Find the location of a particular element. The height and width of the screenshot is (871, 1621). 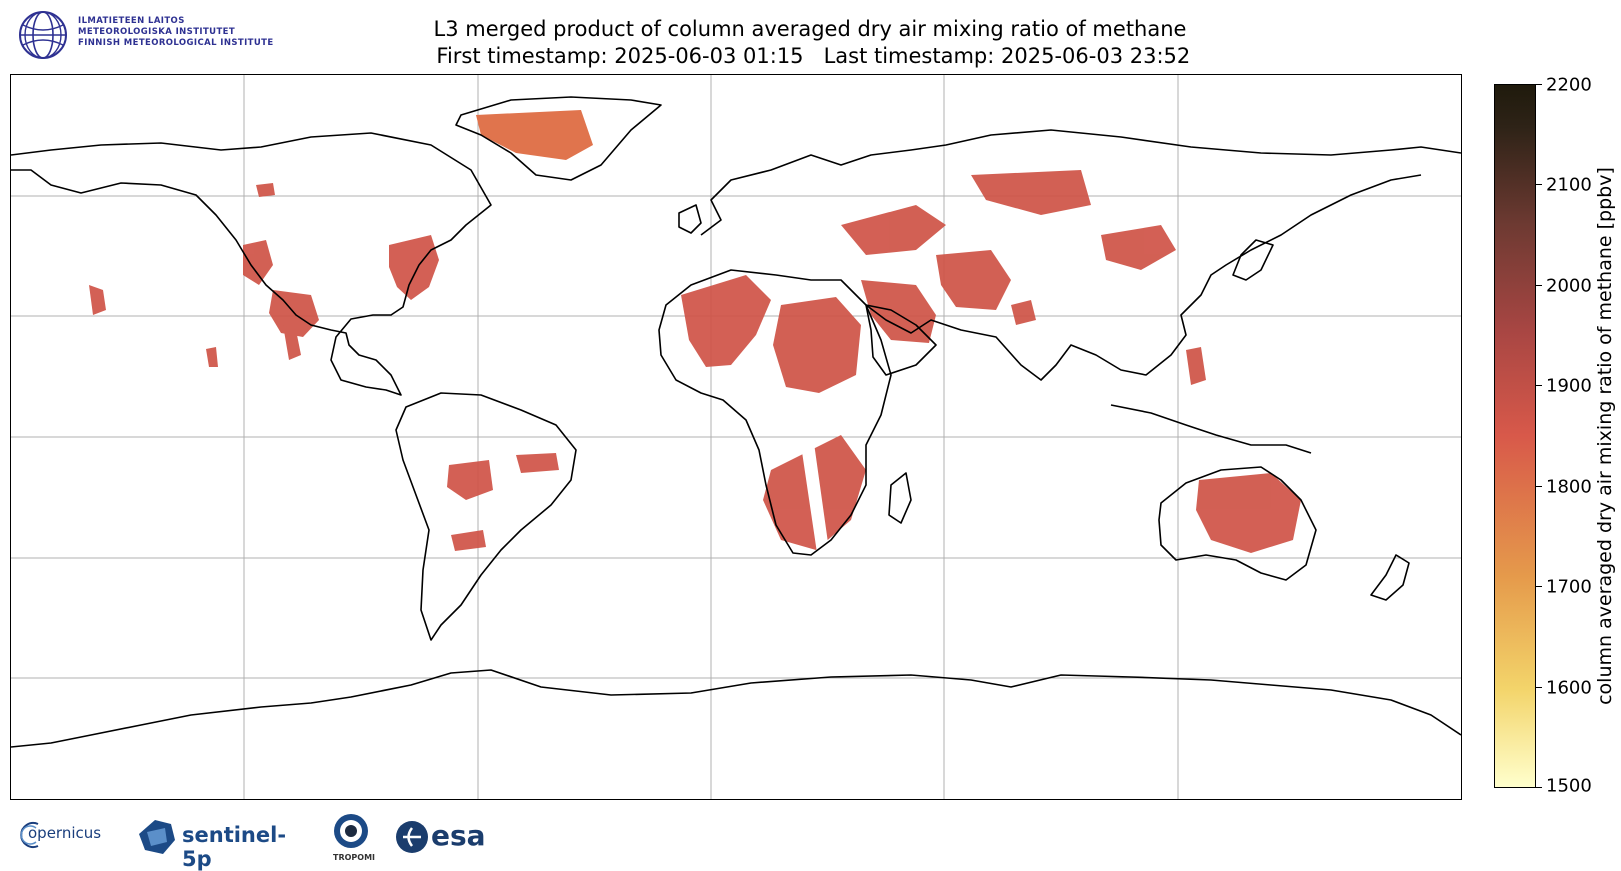

data-patch-mexico is located at coordinates (292, 342).